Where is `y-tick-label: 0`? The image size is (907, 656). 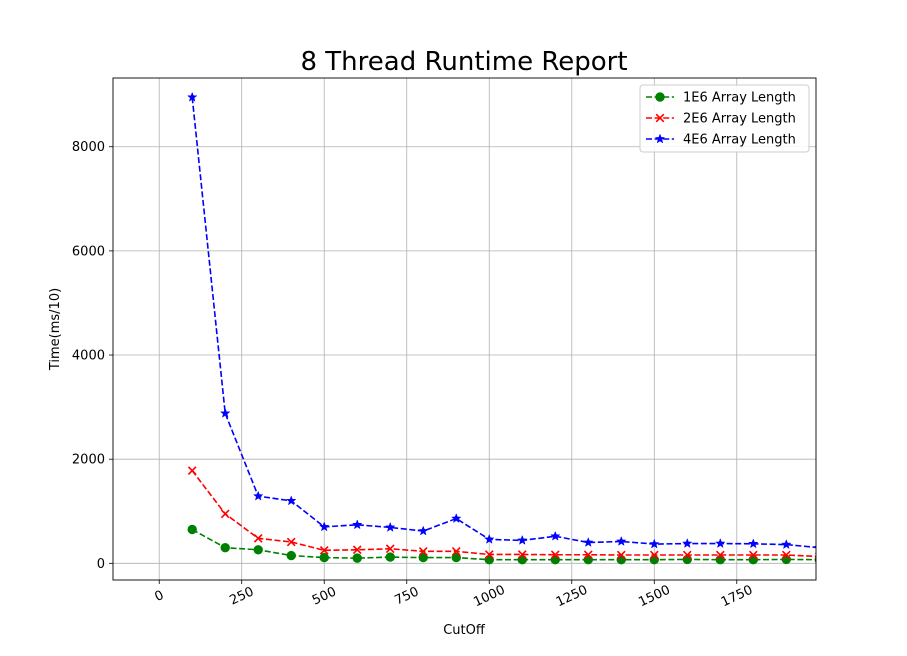 y-tick-label: 0 is located at coordinates (101, 564).